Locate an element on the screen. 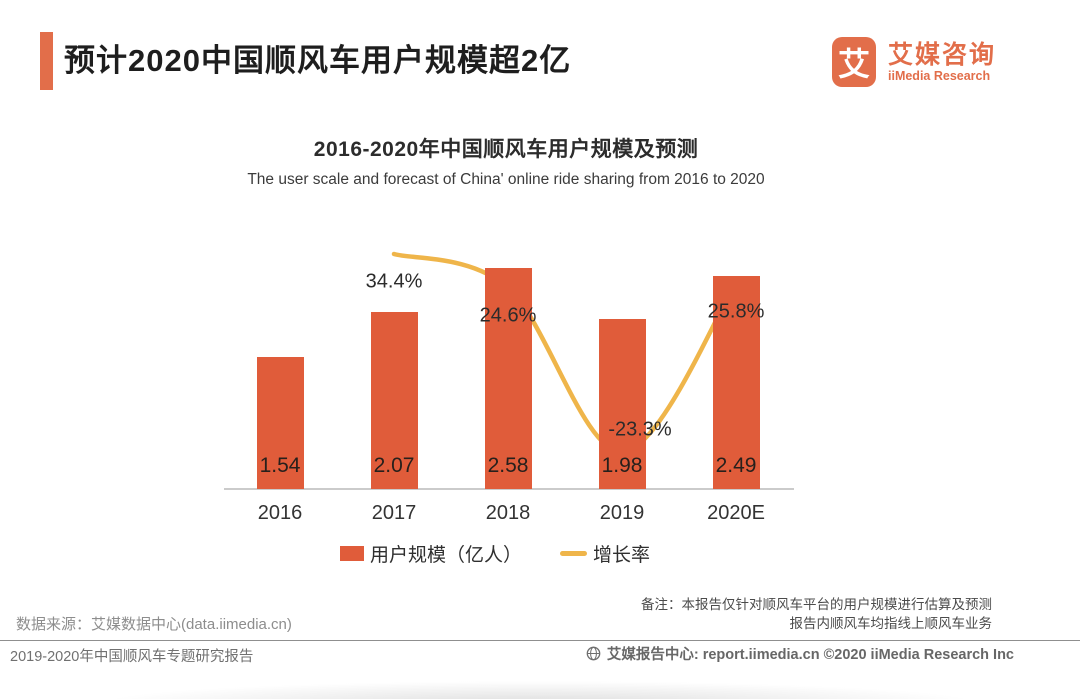 This screenshot has width=1080, height=699. bar-2016 is located at coordinates (280, 423).